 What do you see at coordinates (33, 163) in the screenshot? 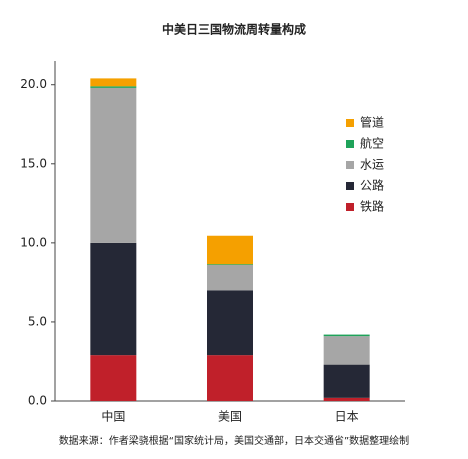
I see `y-tick-label: 15.0` at bounding box center [33, 163].